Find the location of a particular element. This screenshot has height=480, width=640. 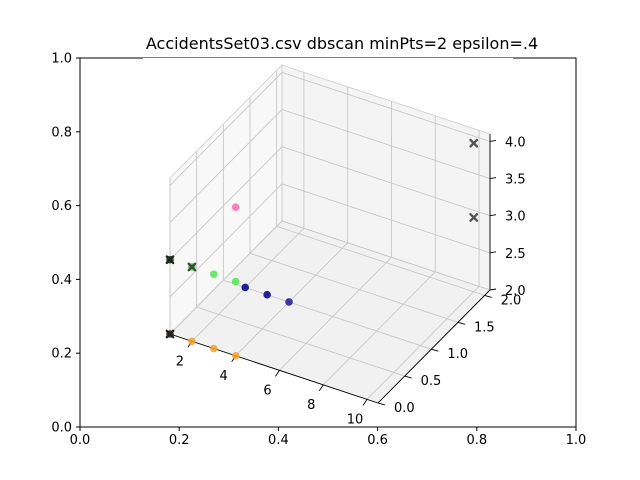

outer-x-ticks: 0.0 0.2 0.4 0.6 0.8 1.0 is located at coordinates (328, 437).